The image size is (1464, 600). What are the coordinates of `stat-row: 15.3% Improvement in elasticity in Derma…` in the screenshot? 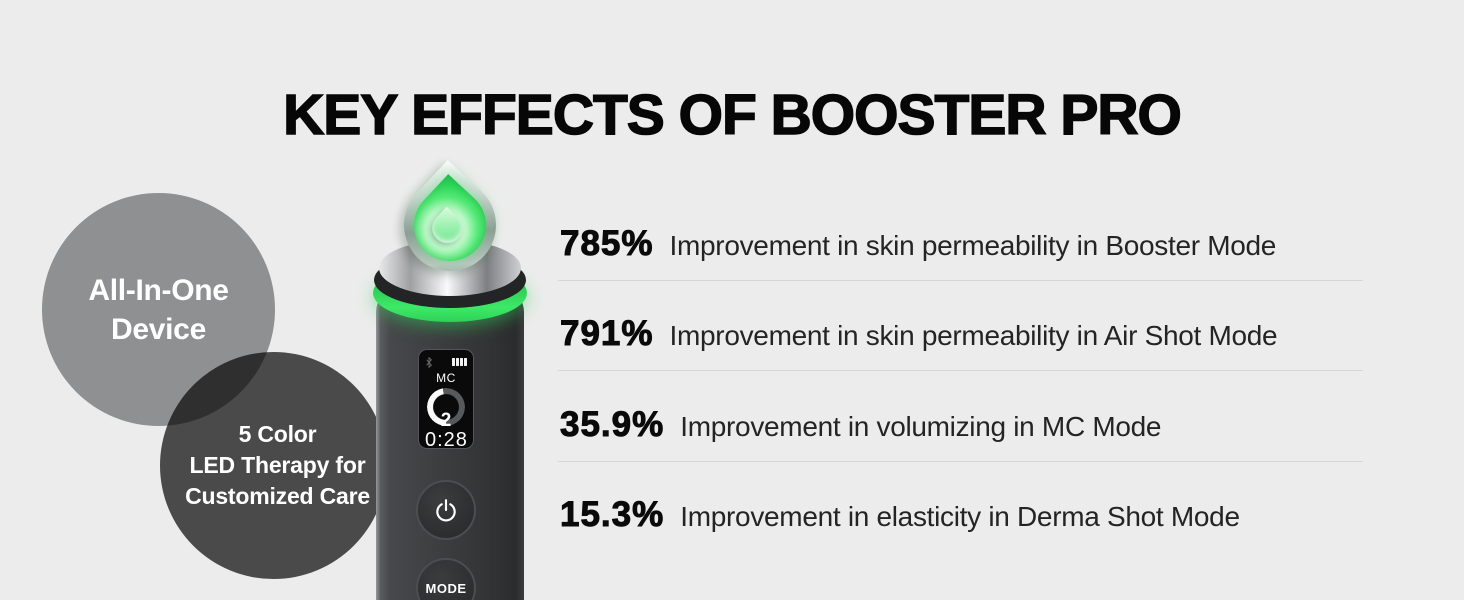 It's located at (899, 515).